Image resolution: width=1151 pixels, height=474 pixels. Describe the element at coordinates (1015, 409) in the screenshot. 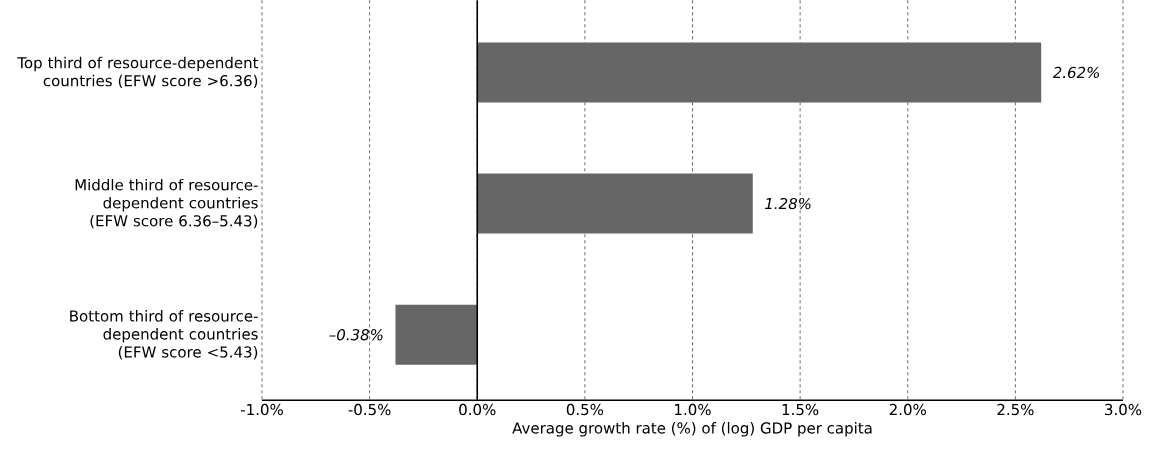

I see `x-tick-label: 2.5%` at that location.